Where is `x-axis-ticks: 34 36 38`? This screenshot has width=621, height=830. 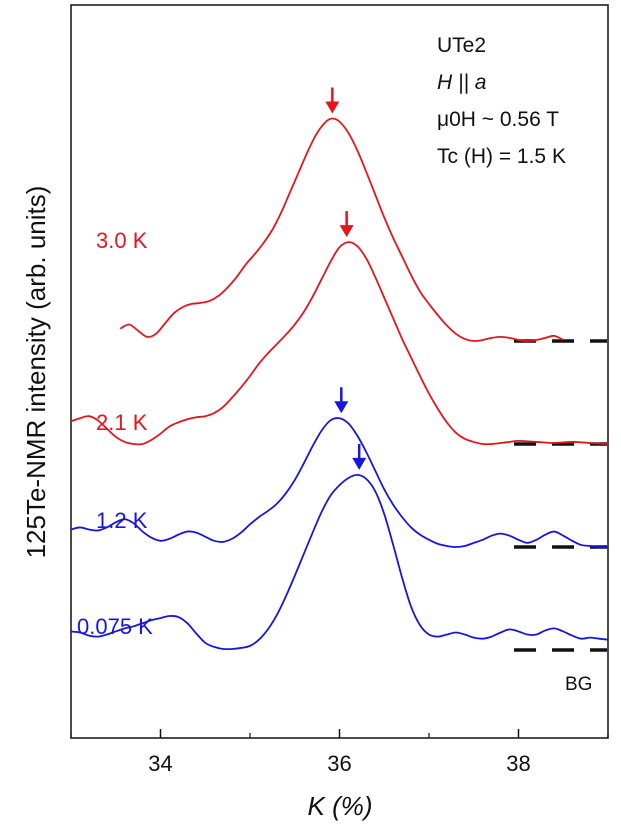 x-axis-ticks: 34 36 38 is located at coordinates (339, 752).